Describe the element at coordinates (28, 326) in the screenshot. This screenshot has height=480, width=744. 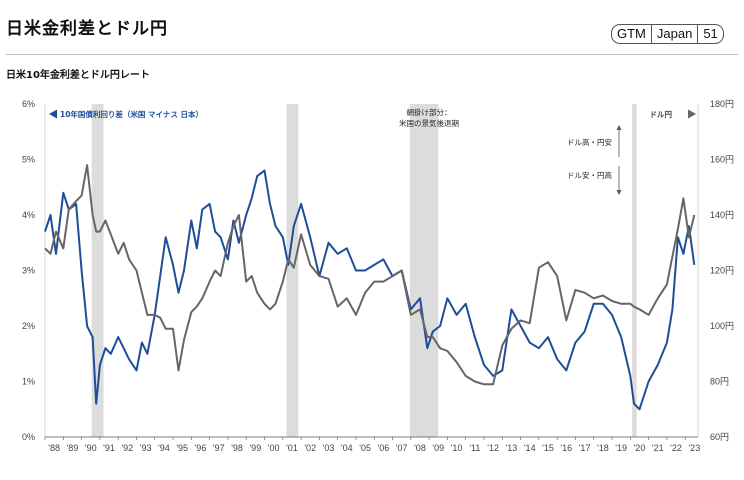
I see `y-left-tick-label: 2%` at that location.